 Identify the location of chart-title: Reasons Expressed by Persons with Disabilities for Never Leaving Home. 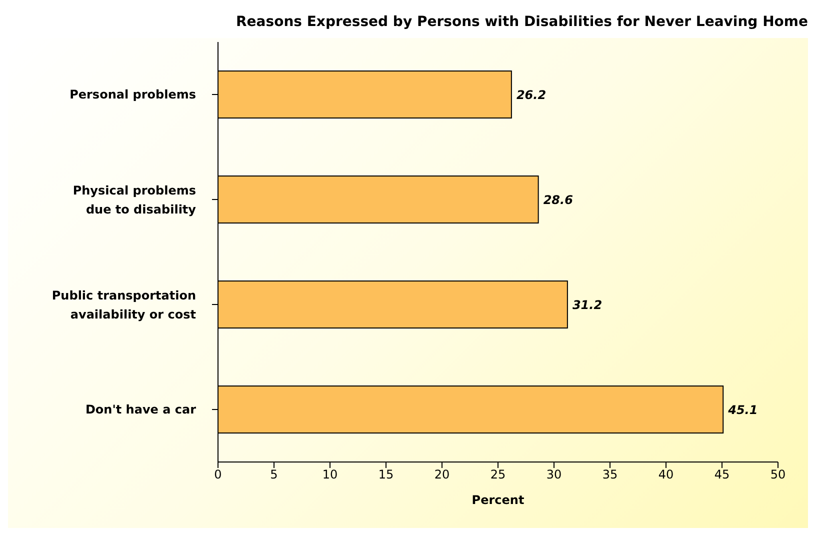
(521, 22).